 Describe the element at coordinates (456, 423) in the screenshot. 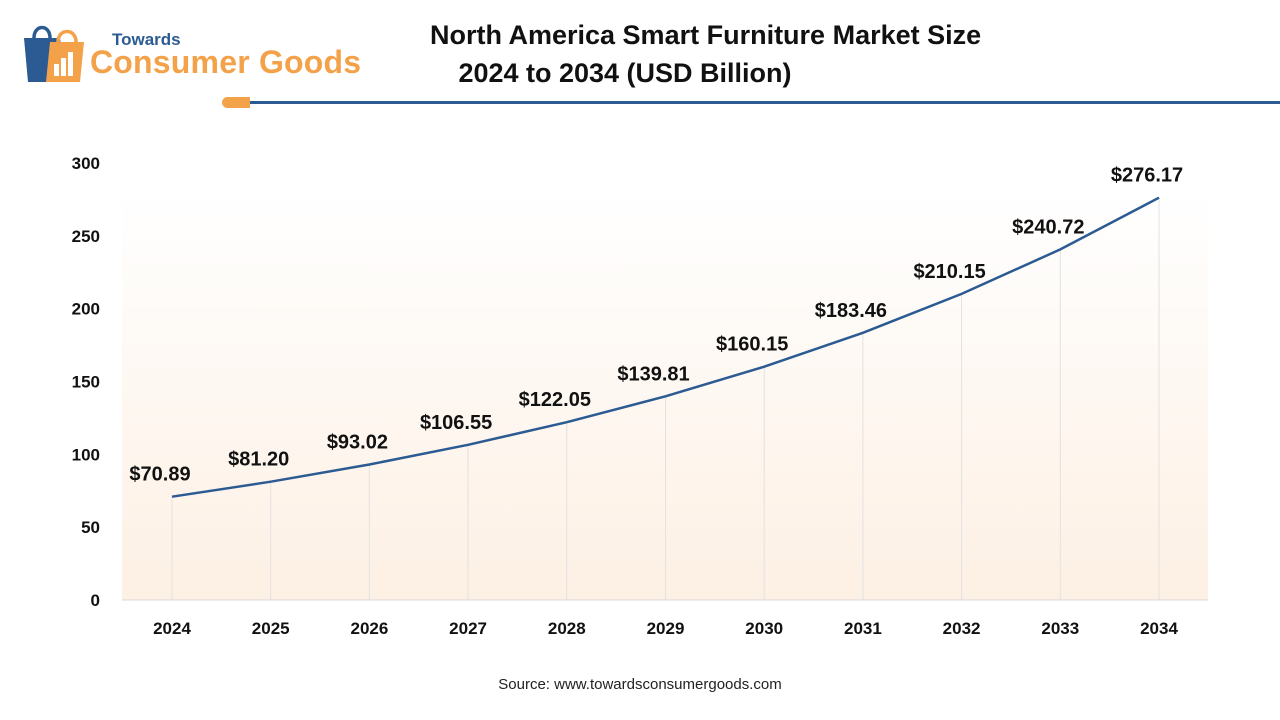

I see `data-label: $106.55` at that location.